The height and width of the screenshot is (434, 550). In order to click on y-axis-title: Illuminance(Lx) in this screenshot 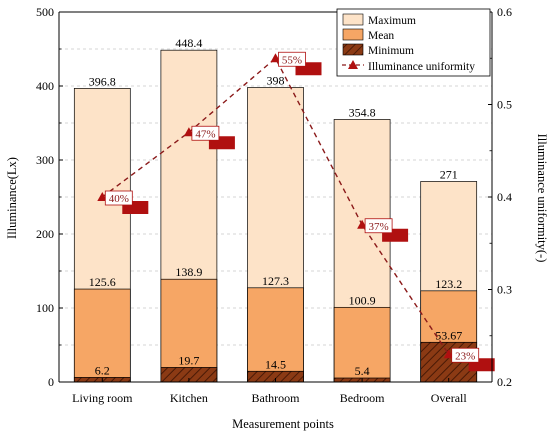, I will do `click(12, 198)`.